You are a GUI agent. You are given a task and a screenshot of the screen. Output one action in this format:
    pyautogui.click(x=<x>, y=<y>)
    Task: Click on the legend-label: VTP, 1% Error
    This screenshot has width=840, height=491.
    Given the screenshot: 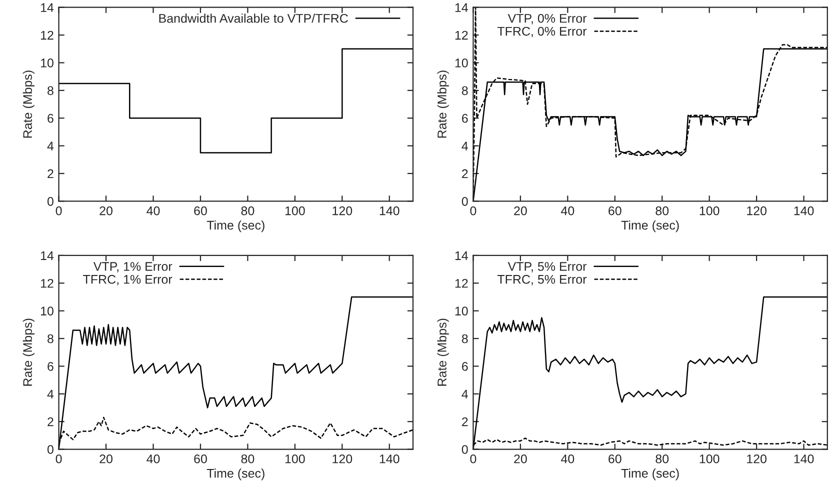 What is the action you would take?
    pyautogui.click(x=132, y=267)
    